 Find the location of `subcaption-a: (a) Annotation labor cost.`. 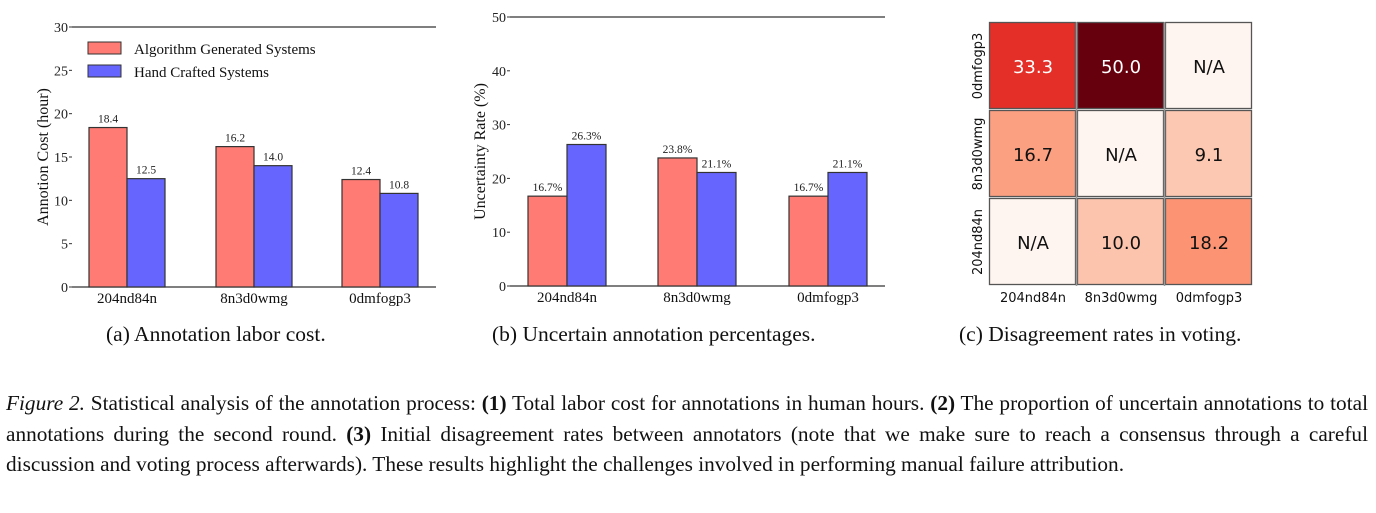

subcaption-a: (a) Annotation labor cost. is located at coordinates (216, 334).